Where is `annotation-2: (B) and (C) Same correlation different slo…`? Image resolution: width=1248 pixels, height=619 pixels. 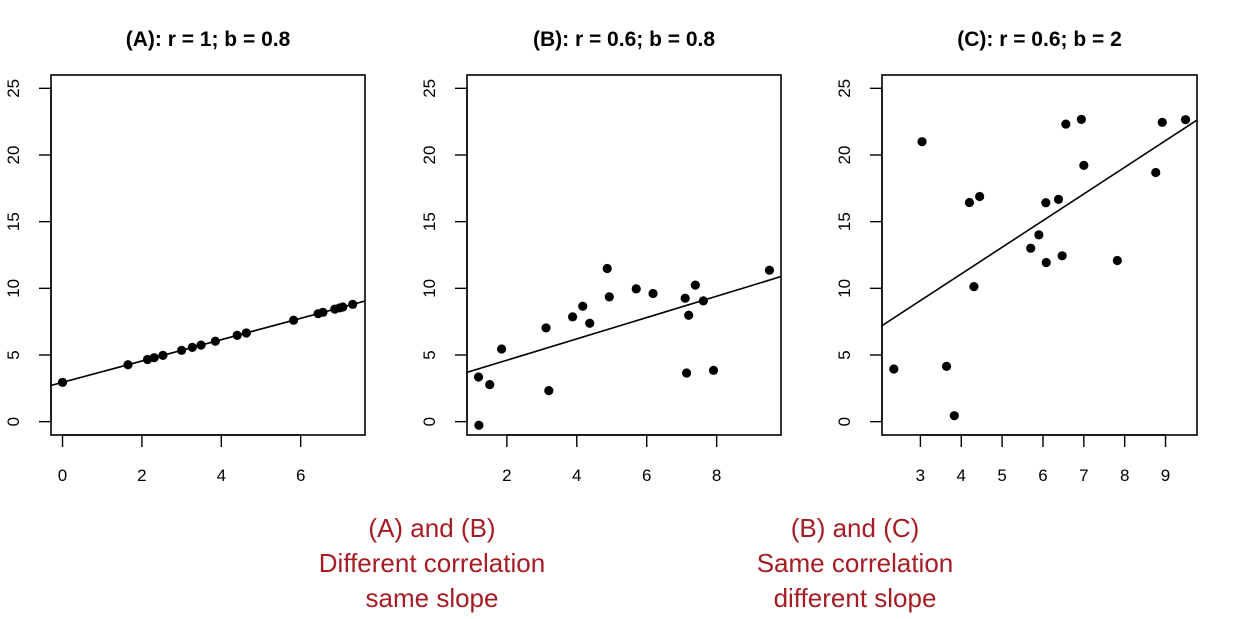 annotation-2: (B) and (C) Same correlation different slo… is located at coordinates (855, 563).